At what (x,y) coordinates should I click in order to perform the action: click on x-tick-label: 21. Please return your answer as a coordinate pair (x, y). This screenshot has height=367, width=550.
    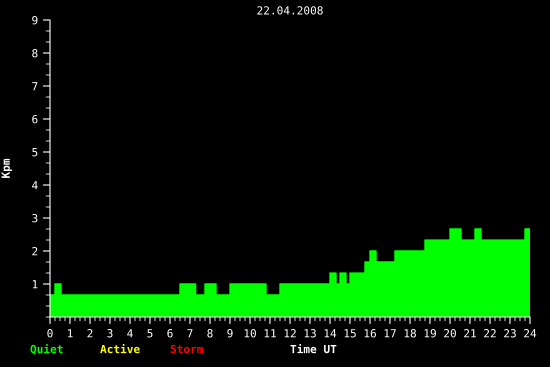
    Looking at the image, I should click on (470, 333).